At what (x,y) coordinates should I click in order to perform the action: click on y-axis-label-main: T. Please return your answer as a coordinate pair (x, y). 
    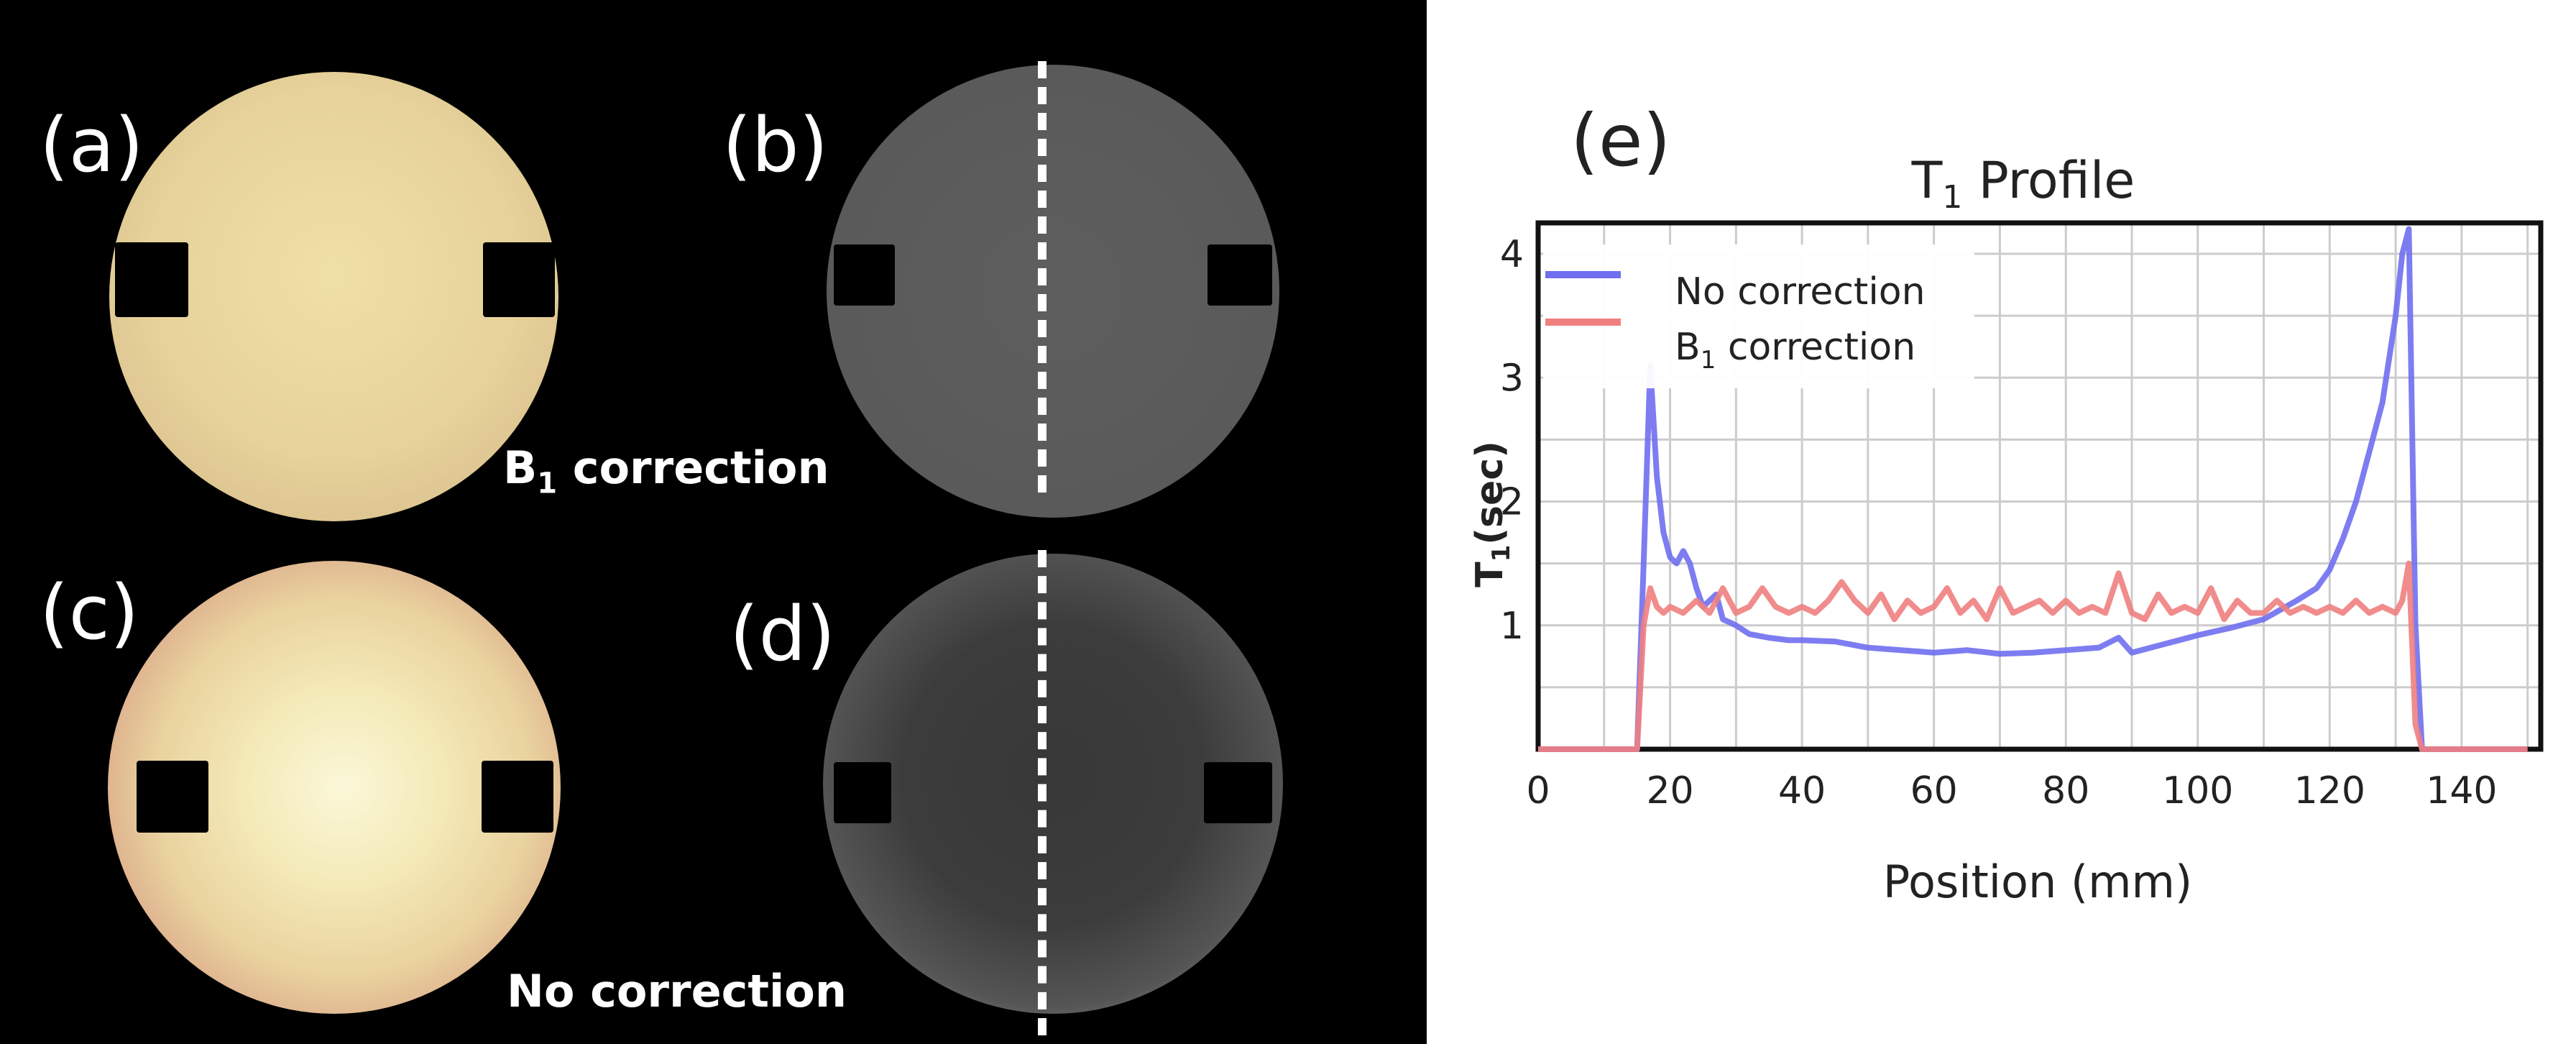
    Looking at the image, I should click on (1490, 574).